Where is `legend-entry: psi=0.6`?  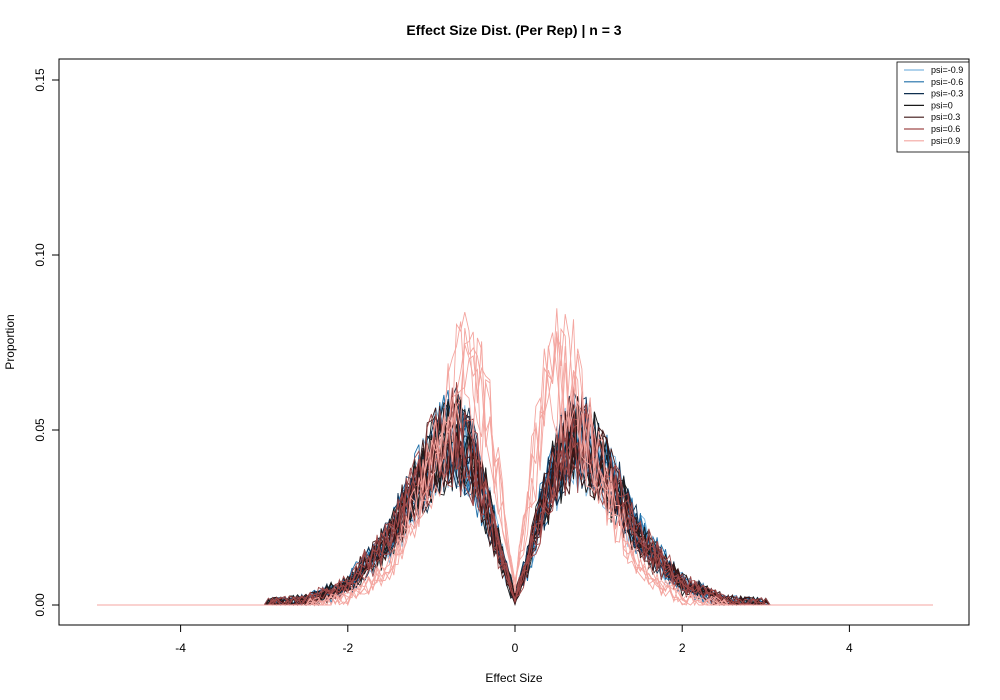
legend-entry: psi=0.6 is located at coordinates (945, 129).